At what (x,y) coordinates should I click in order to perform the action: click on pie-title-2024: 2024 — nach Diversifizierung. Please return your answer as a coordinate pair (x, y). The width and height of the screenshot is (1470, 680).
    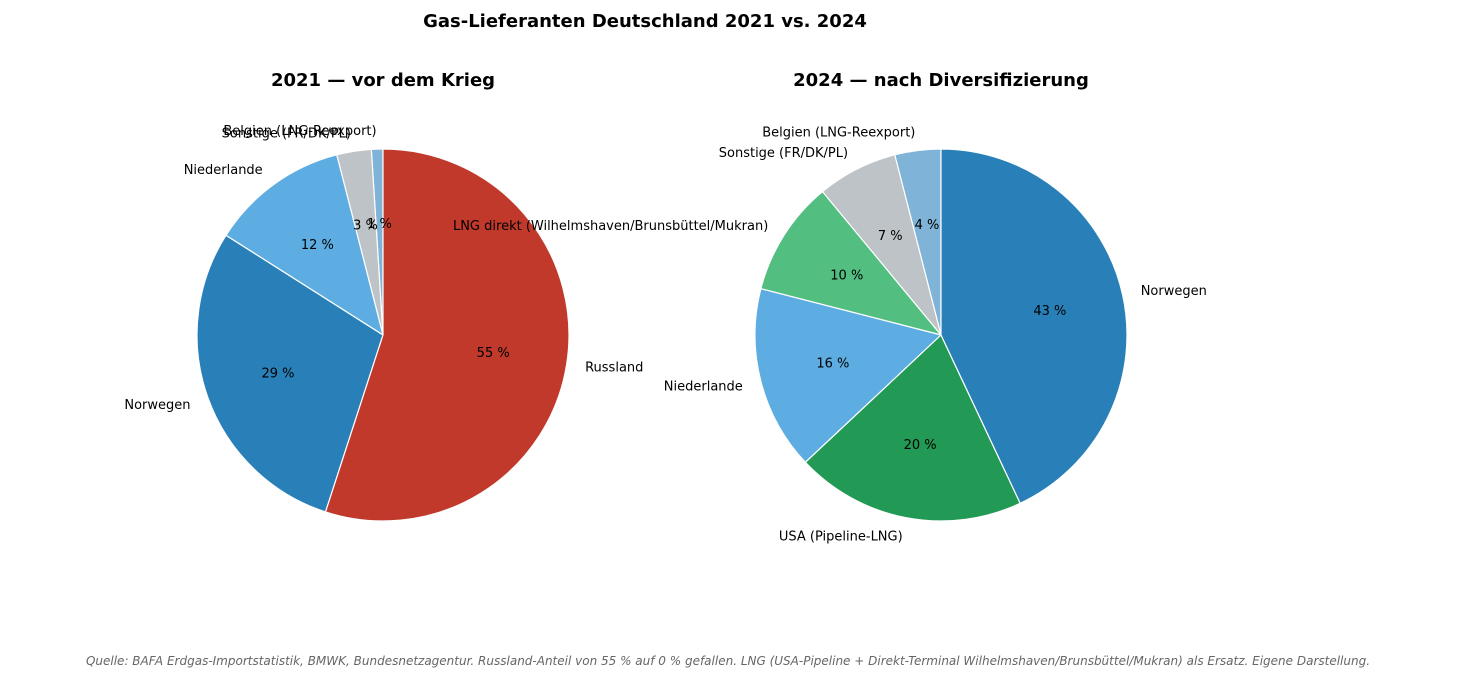
    Looking at the image, I should click on (941, 80).